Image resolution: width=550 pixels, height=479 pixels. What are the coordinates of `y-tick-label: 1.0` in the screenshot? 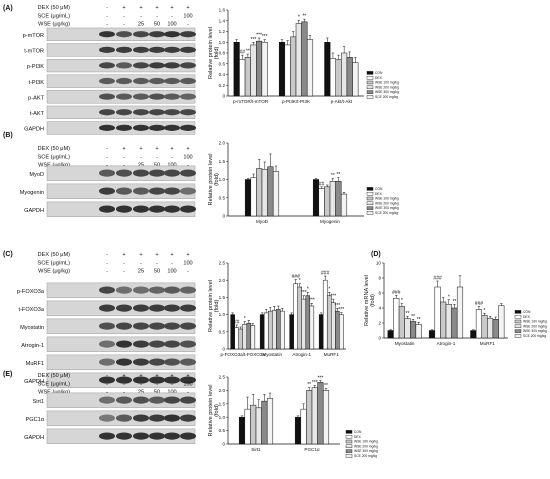 It's located at (222, 179).